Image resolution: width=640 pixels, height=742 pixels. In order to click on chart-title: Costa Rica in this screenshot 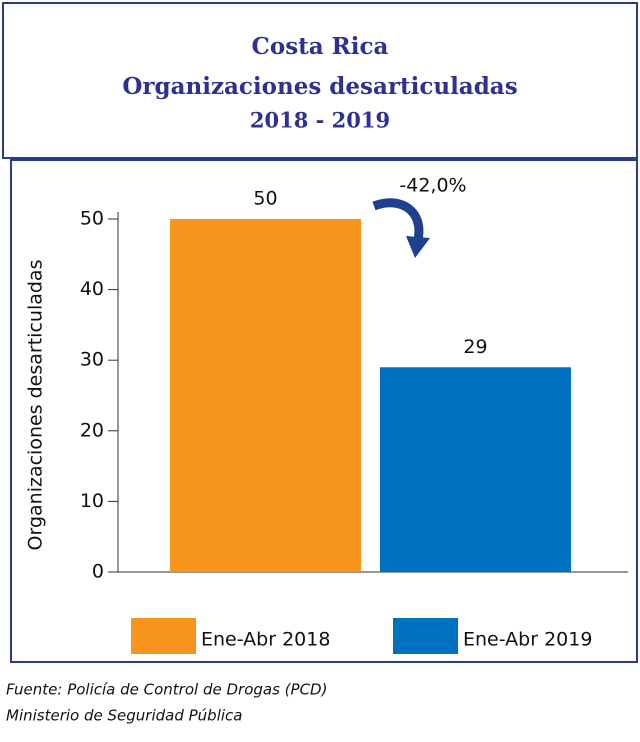, I will do `click(320, 46)`.